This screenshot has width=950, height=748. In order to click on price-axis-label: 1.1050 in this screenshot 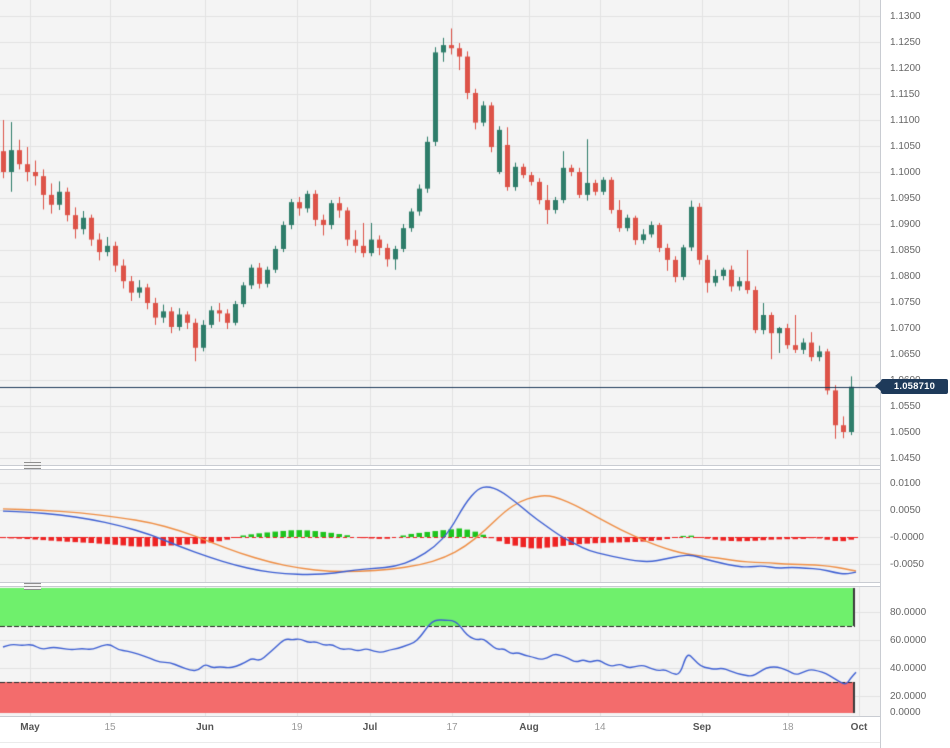, I will do `click(905, 146)`.